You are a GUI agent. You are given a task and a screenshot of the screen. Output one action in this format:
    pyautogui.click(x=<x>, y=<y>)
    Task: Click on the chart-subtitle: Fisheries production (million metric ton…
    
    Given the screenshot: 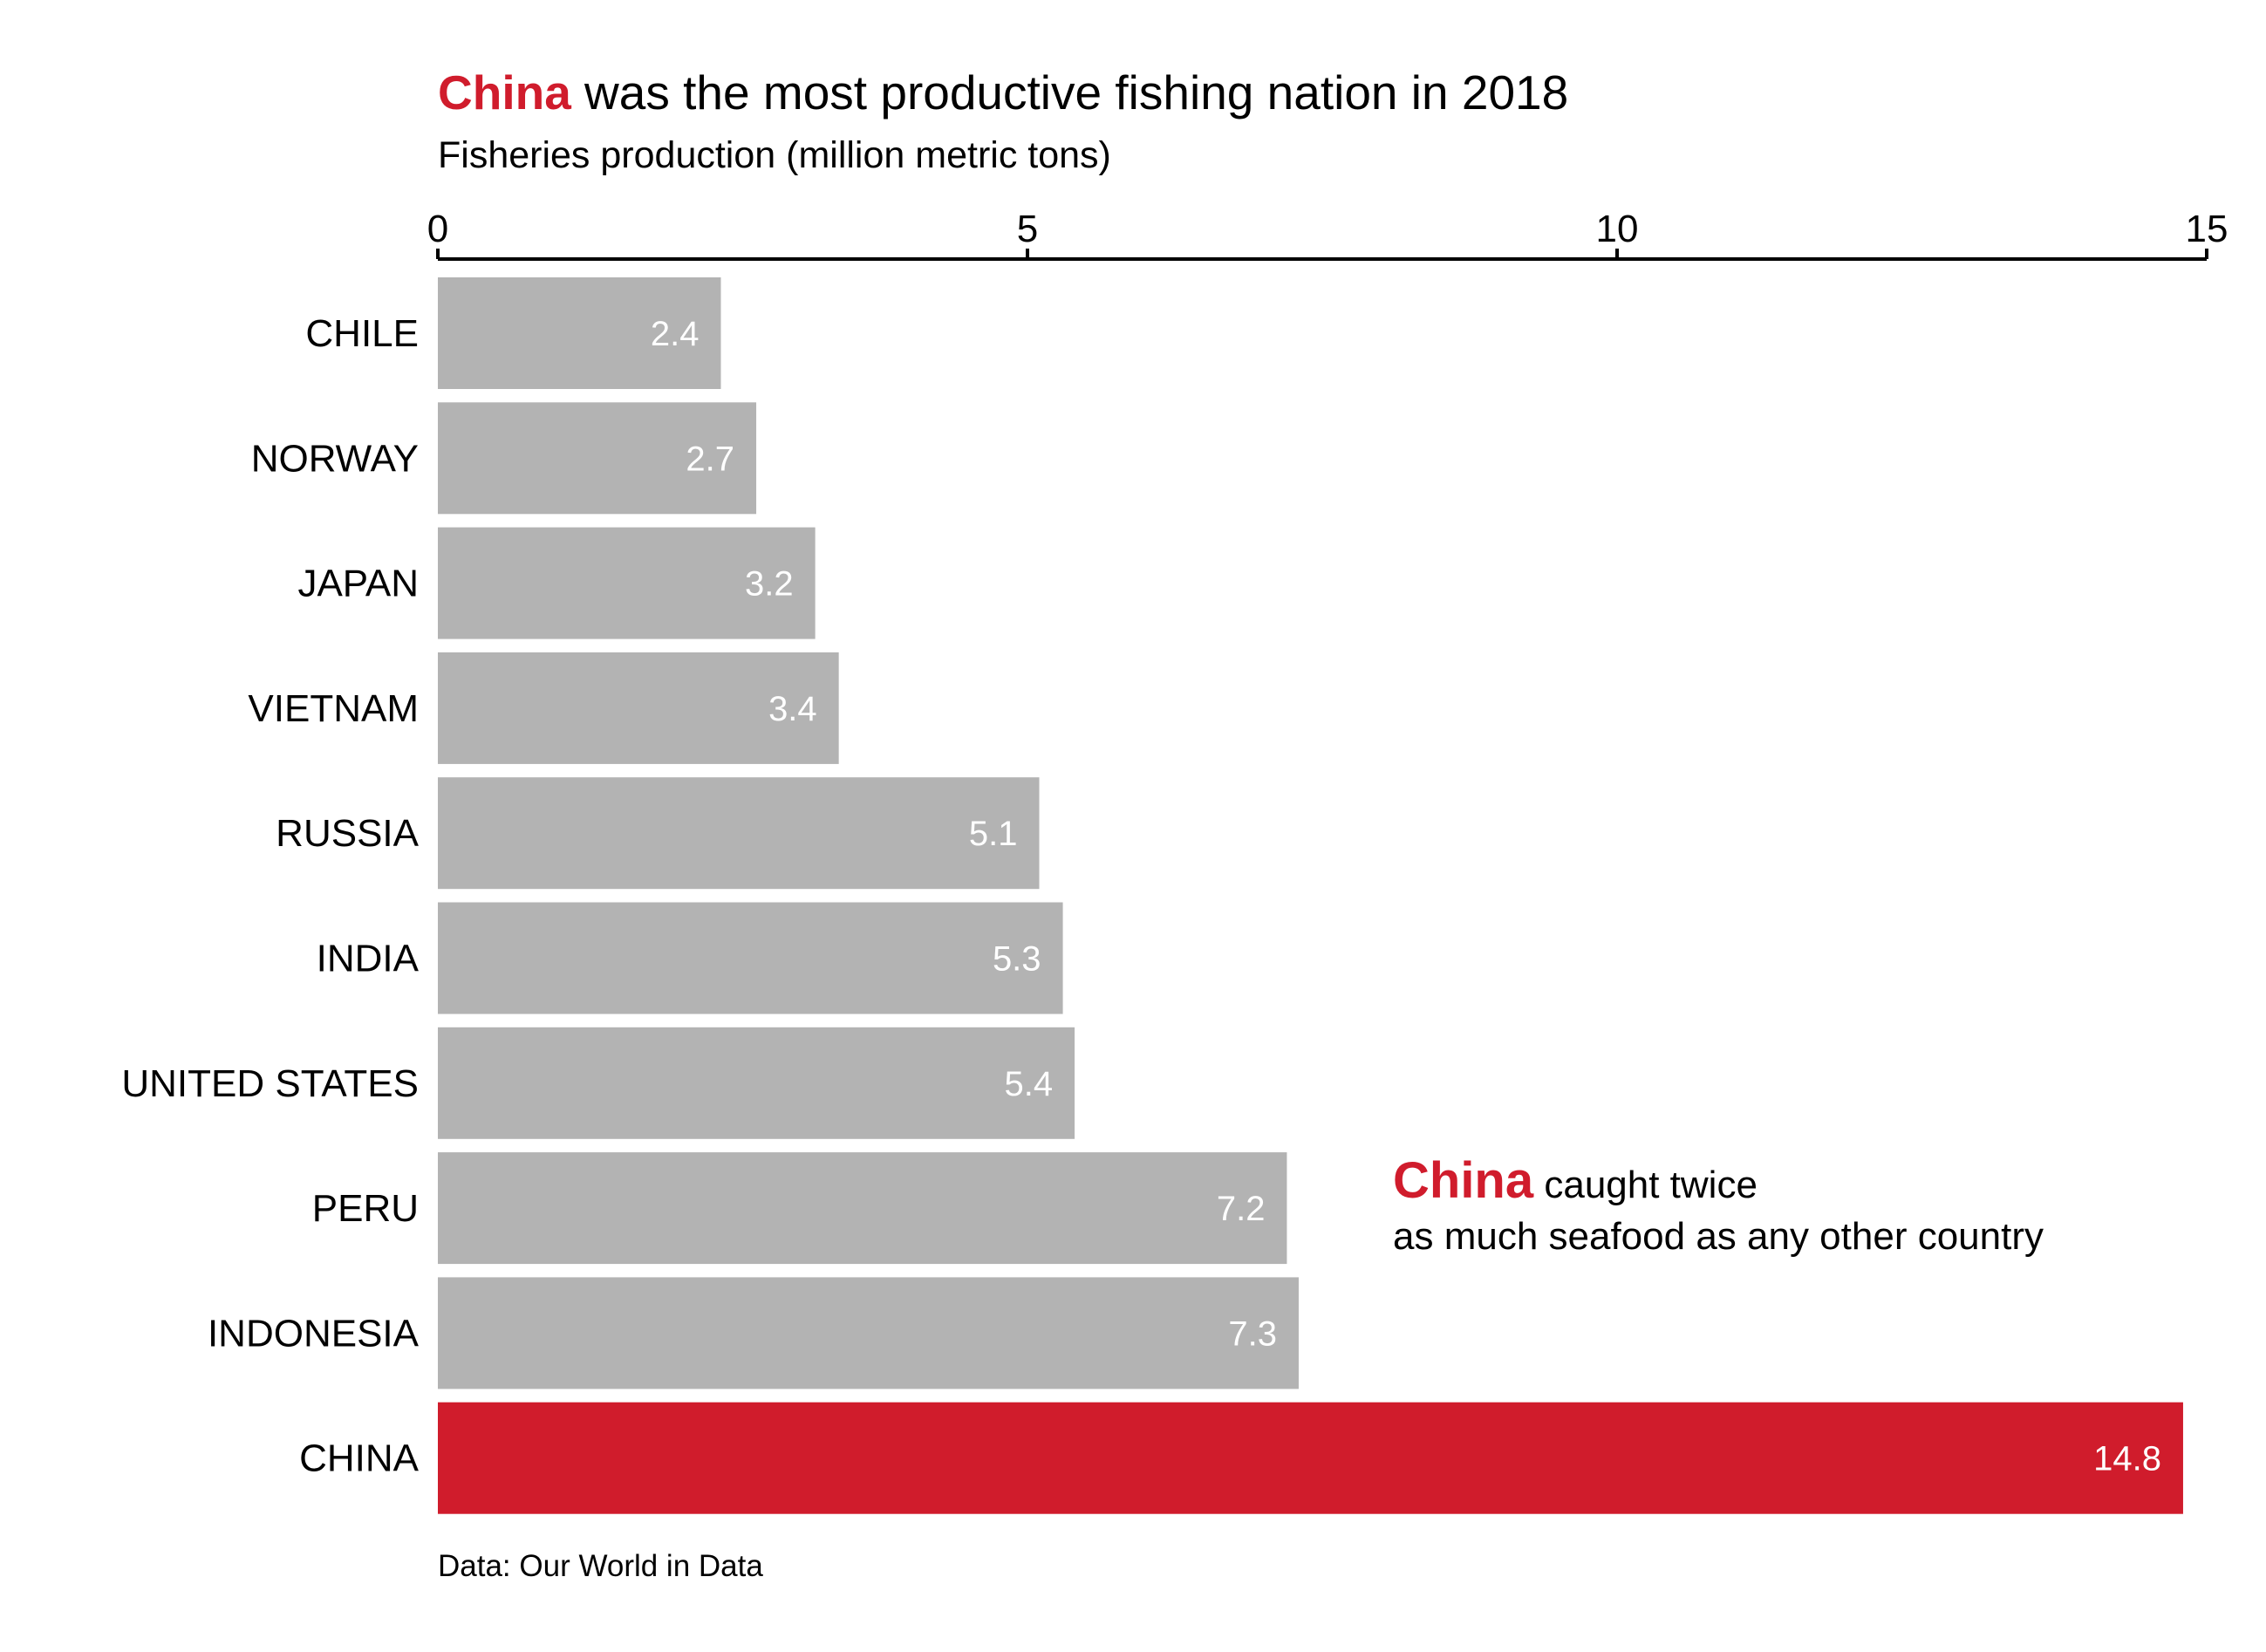 What is the action you would take?
    pyautogui.click(x=774, y=155)
    